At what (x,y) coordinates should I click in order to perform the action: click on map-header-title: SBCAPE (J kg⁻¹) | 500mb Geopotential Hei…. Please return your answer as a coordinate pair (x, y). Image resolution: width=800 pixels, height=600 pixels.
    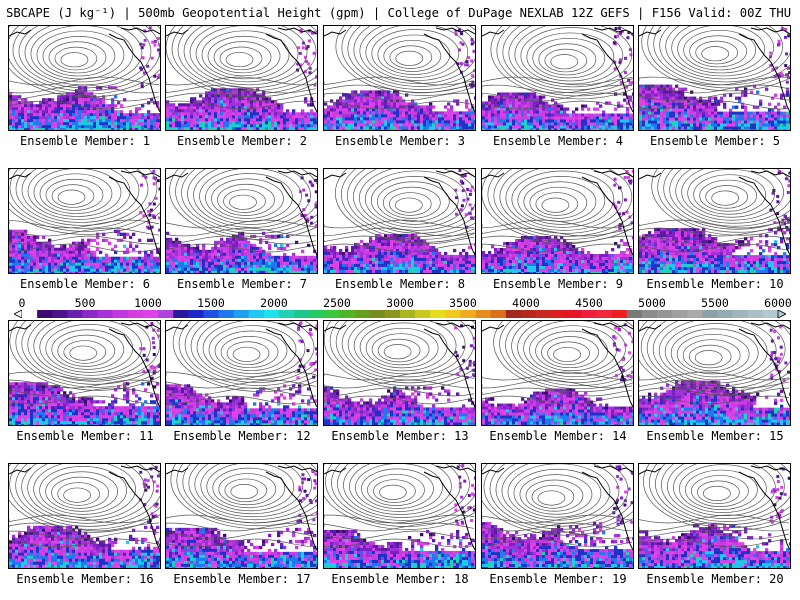
    Looking at the image, I should click on (401, 13).